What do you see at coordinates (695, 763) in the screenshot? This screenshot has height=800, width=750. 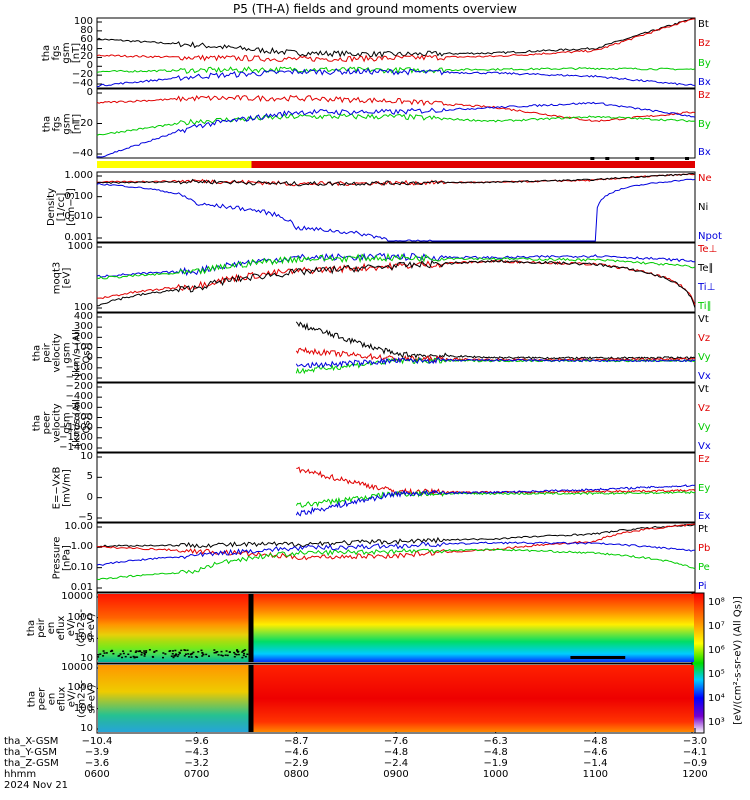 I see `x-tick-label: −0.9` at bounding box center [695, 763].